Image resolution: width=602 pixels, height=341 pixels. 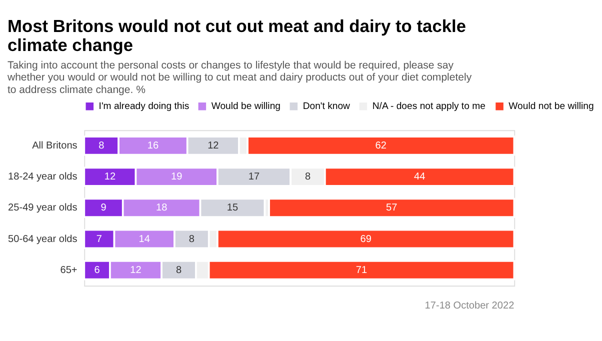 I want to click on legend-label: Would not be willing, so click(x=551, y=106).